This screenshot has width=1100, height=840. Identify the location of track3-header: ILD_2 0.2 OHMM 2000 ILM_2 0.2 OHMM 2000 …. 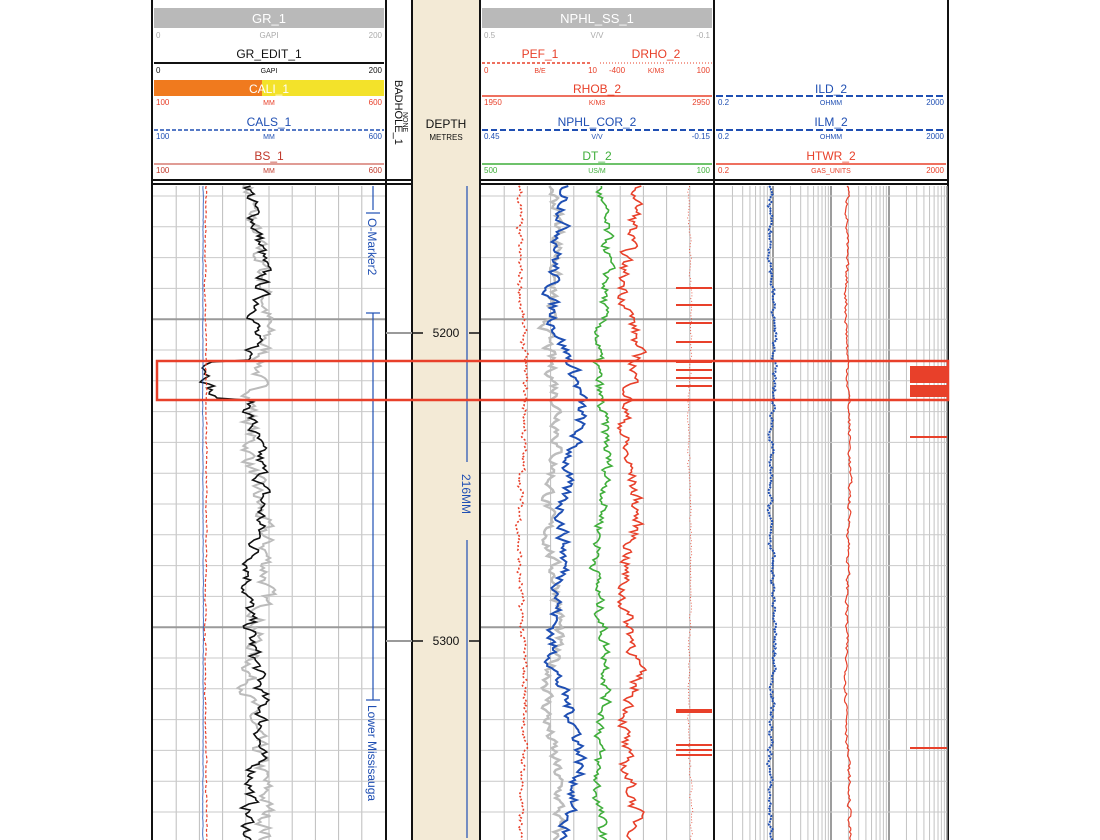
(831, 128).